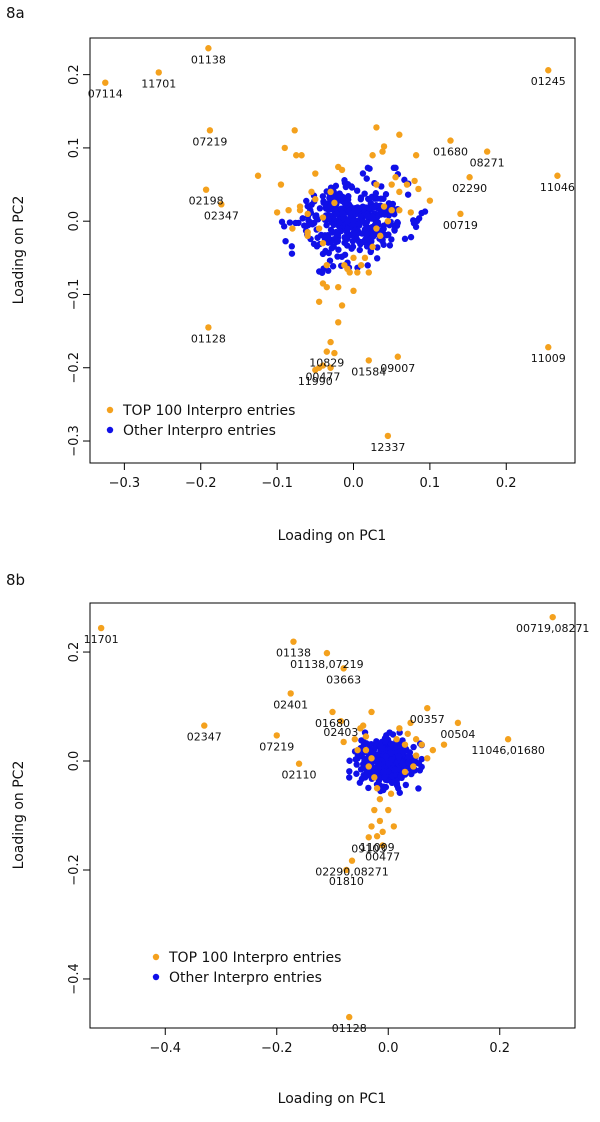 The height and width of the screenshot is (1122, 600). Describe the element at coordinates (397, 368) in the screenshot. I see `point-label: 09007` at that location.